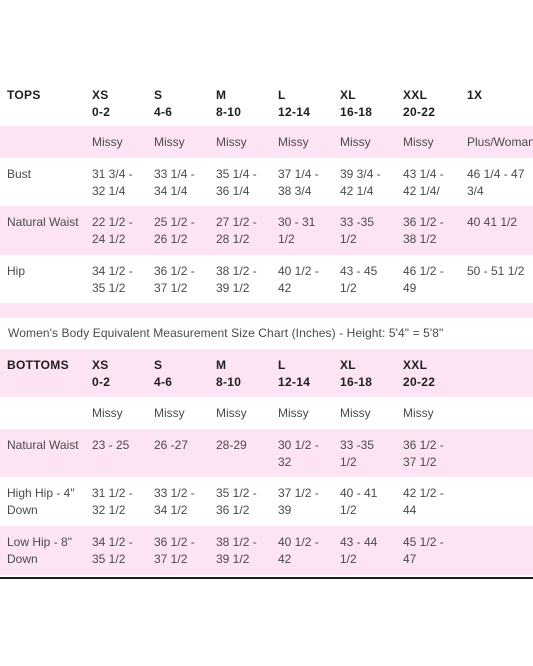 The width and height of the screenshot is (533, 666). Describe the element at coordinates (475, 95) in the screenshot. I see `size-header-line: 1X` at that location.